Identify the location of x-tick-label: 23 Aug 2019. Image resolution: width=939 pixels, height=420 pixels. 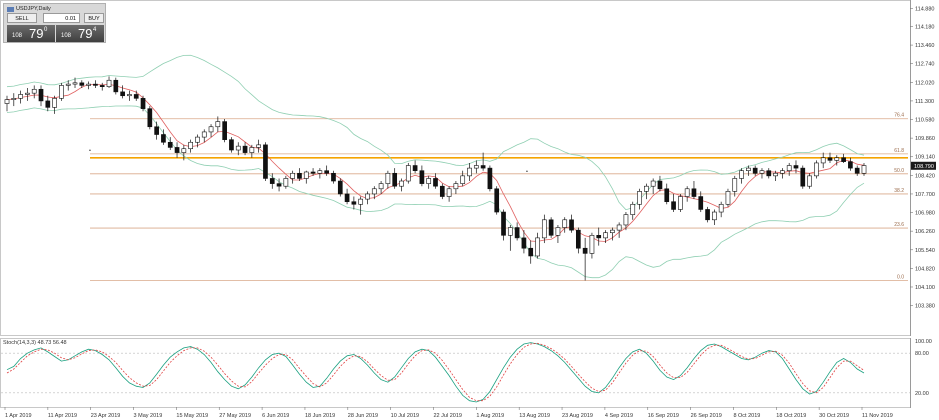
(577, 416).